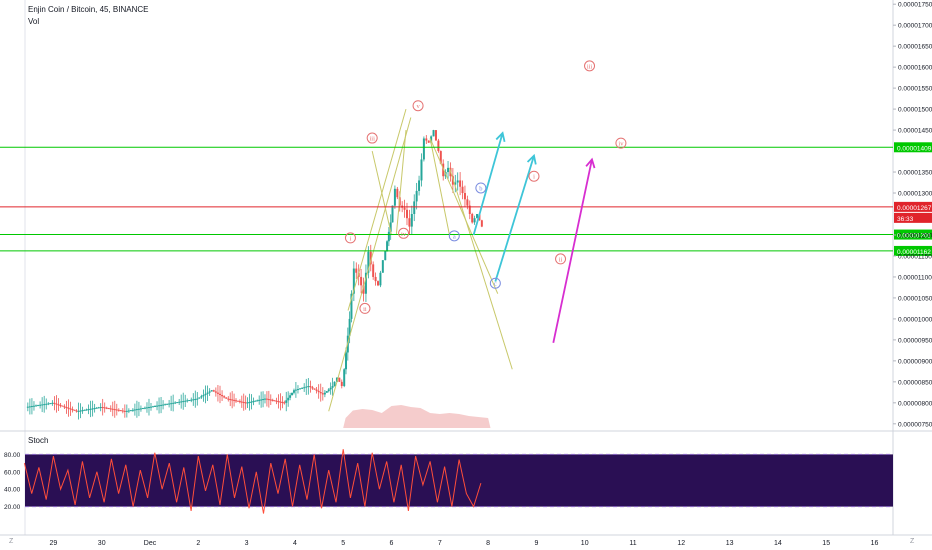 The height and width of the screenshot is (550, 932). I want to click on time-tick-label: 30, so click(102, 543).